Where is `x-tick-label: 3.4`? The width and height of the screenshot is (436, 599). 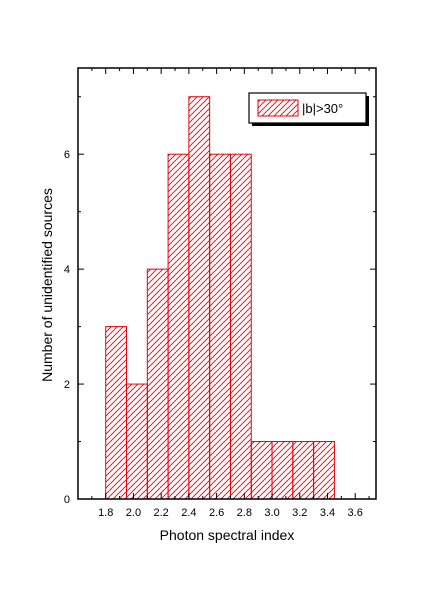 x-tick-label: 3.4 is located at coordinates (327, 513).